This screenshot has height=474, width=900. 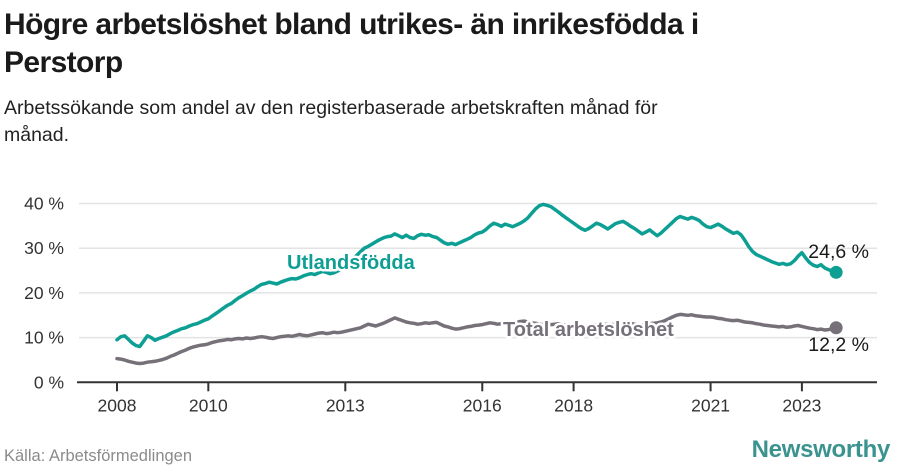 What do you see at coordinates (44, 293) in the screenshot?
I see `y-axis-tick-label: 20 %` at bounding box center [44, 293].